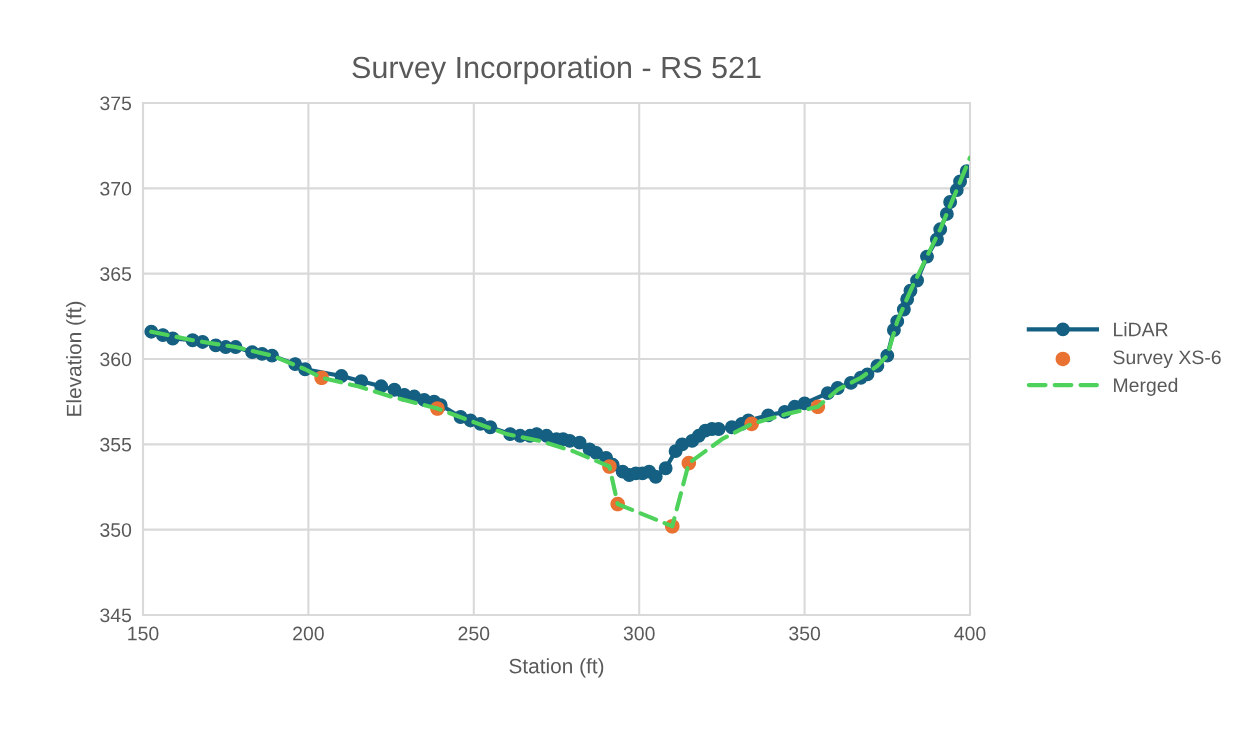  I want to click on legend-label: Survey XS-6, so click(1167, 359).